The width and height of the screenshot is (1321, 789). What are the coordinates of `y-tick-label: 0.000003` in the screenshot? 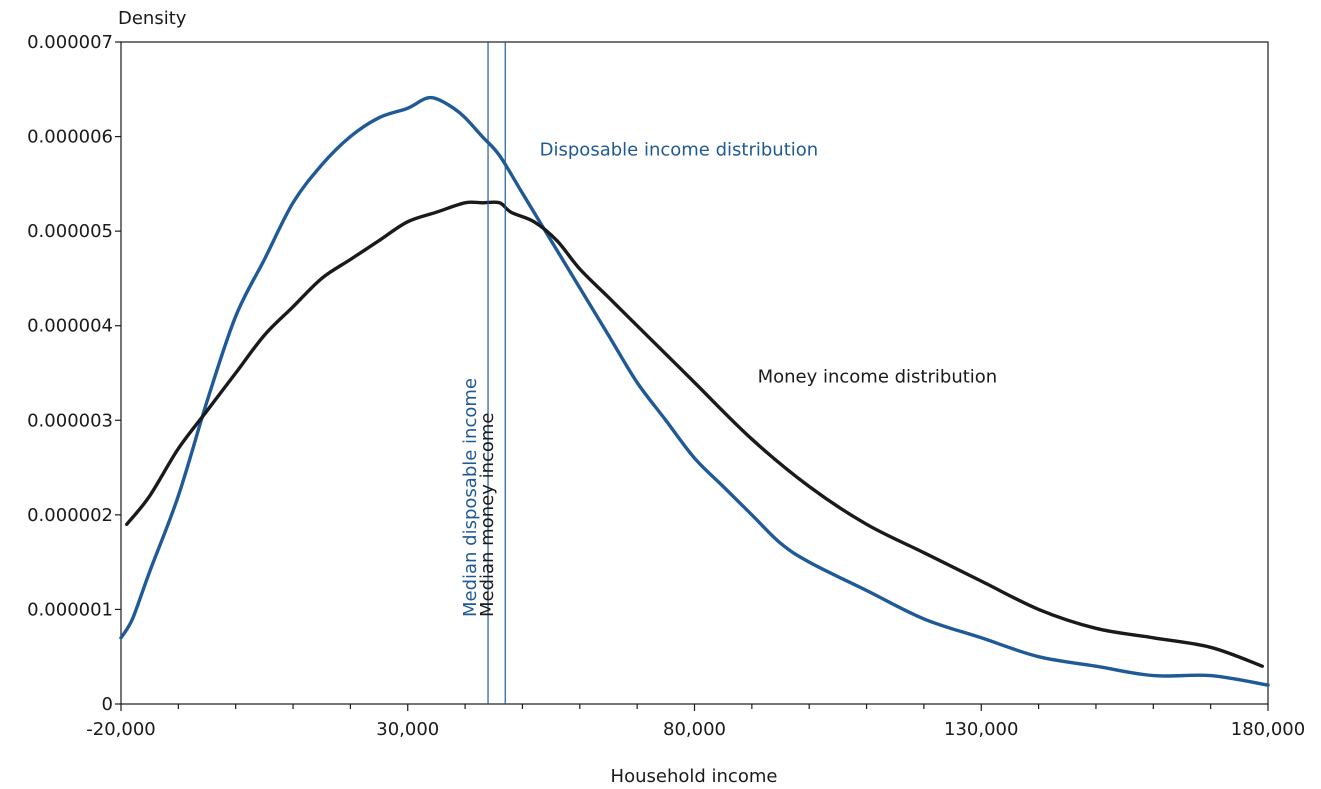 It's located at (70, 420).